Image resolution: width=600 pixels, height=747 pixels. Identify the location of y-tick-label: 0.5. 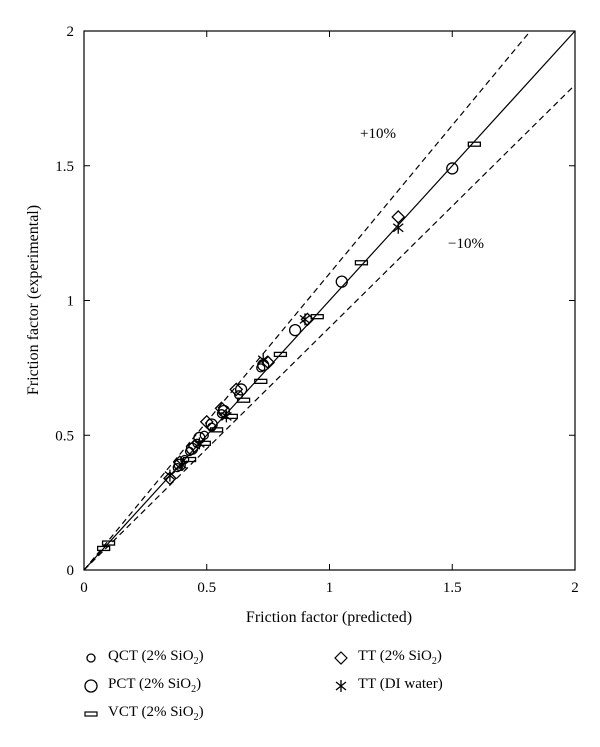
(64, 436).